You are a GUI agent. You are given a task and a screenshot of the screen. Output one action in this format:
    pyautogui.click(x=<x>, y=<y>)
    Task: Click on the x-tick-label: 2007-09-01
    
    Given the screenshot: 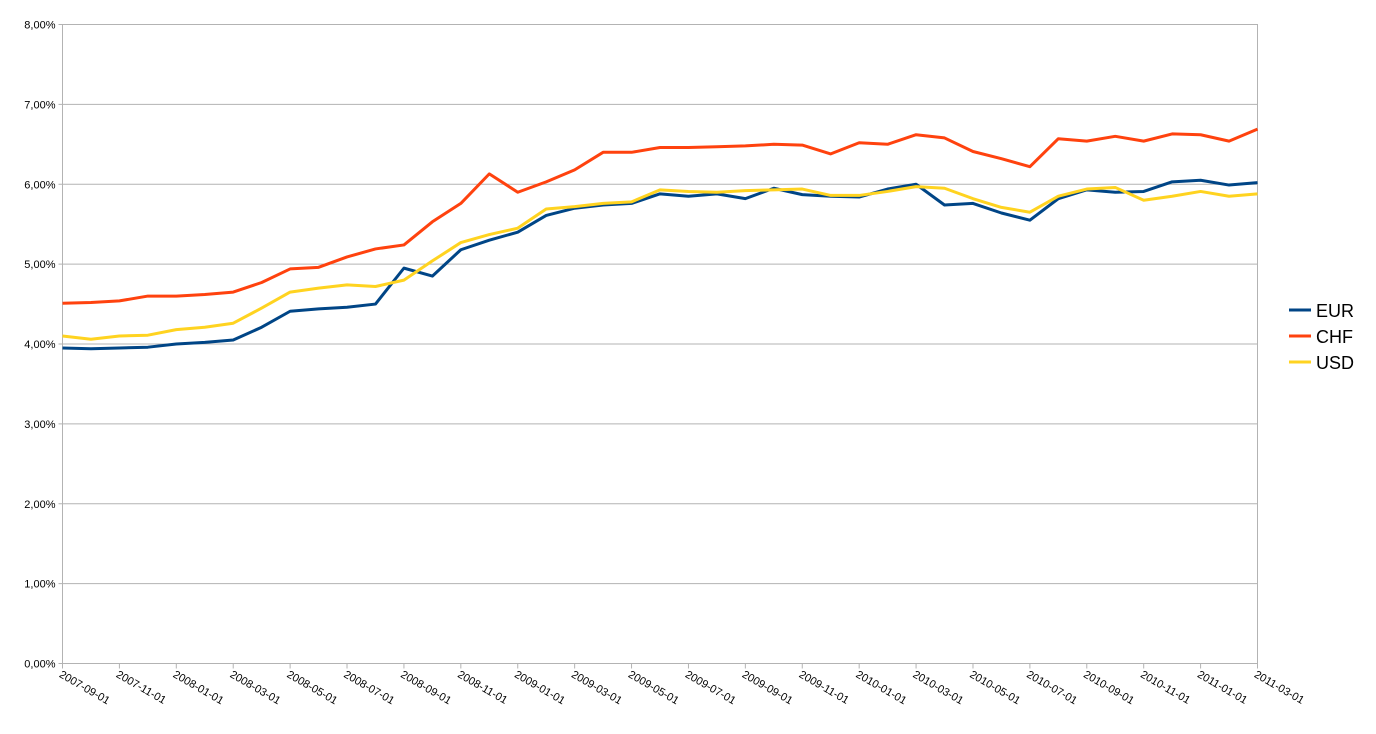 What is the action you would take?
    pyautogui.click(x=84, y=688)
    